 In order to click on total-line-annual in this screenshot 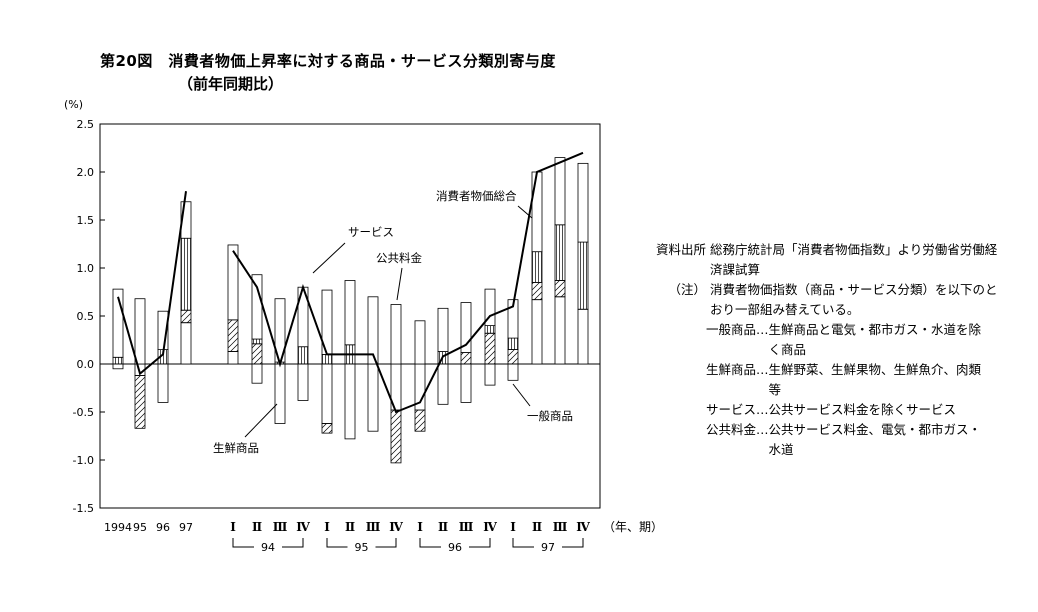, I will do `click(152, 283)`.